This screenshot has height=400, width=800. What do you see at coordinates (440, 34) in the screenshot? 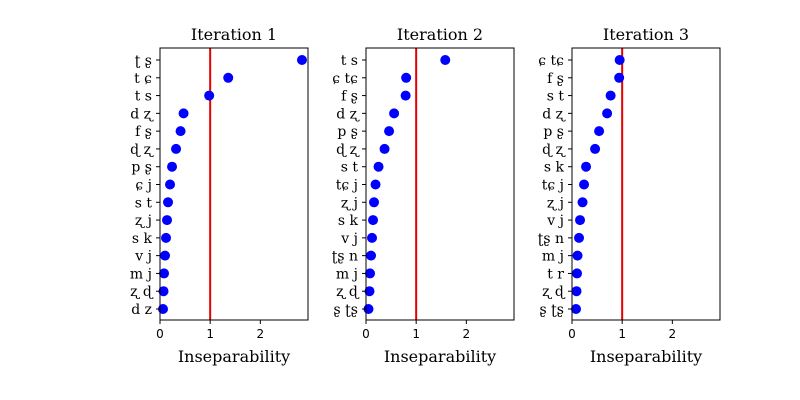
I see `panel-title: Iteration 2` at bounding box center [440, 34].